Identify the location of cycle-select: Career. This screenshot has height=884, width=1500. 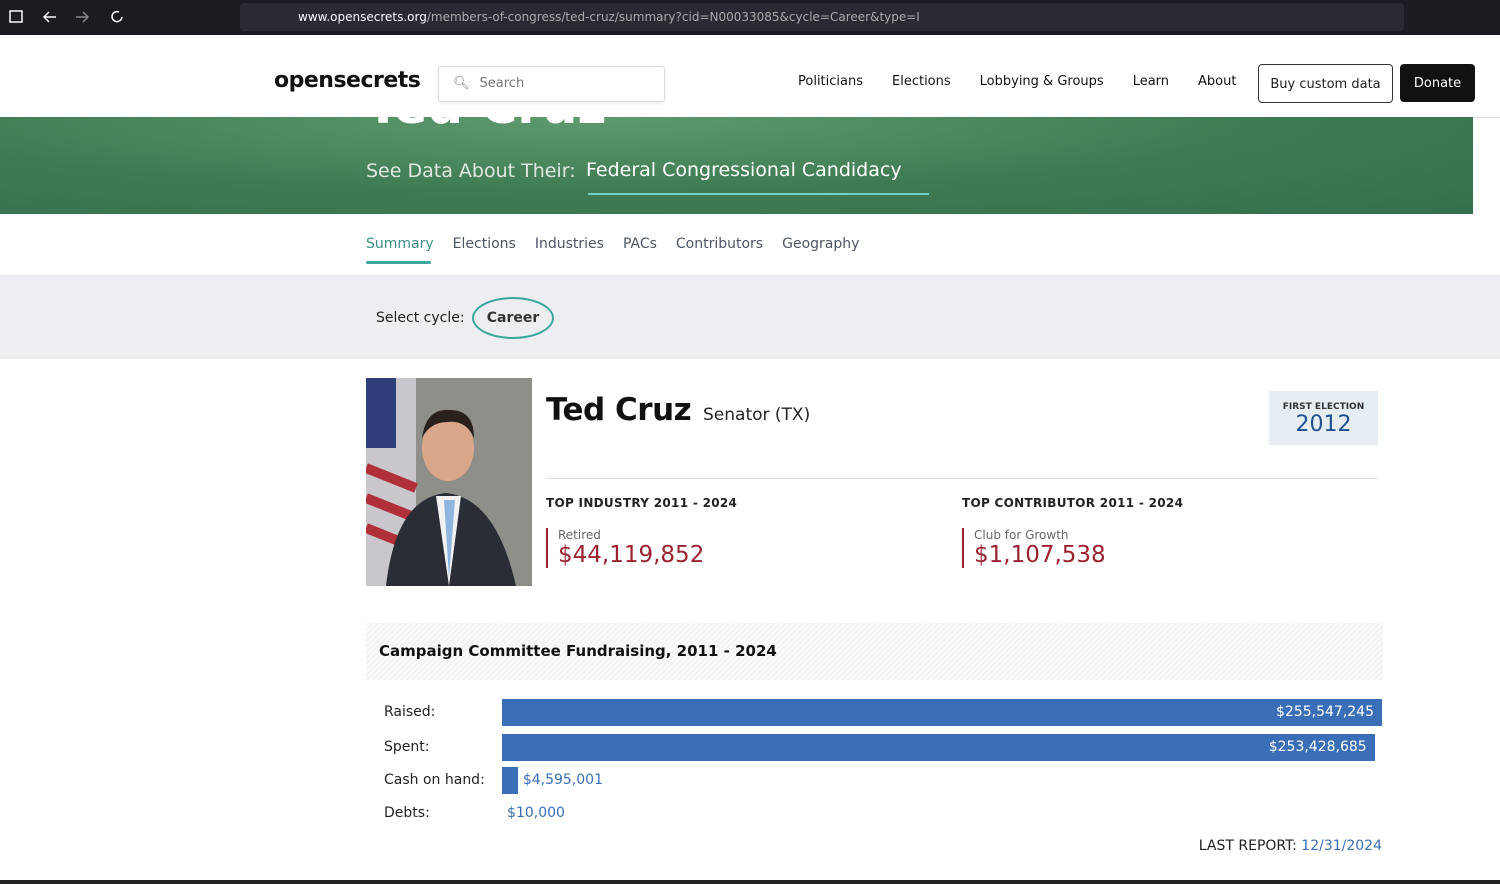
(513, 318).